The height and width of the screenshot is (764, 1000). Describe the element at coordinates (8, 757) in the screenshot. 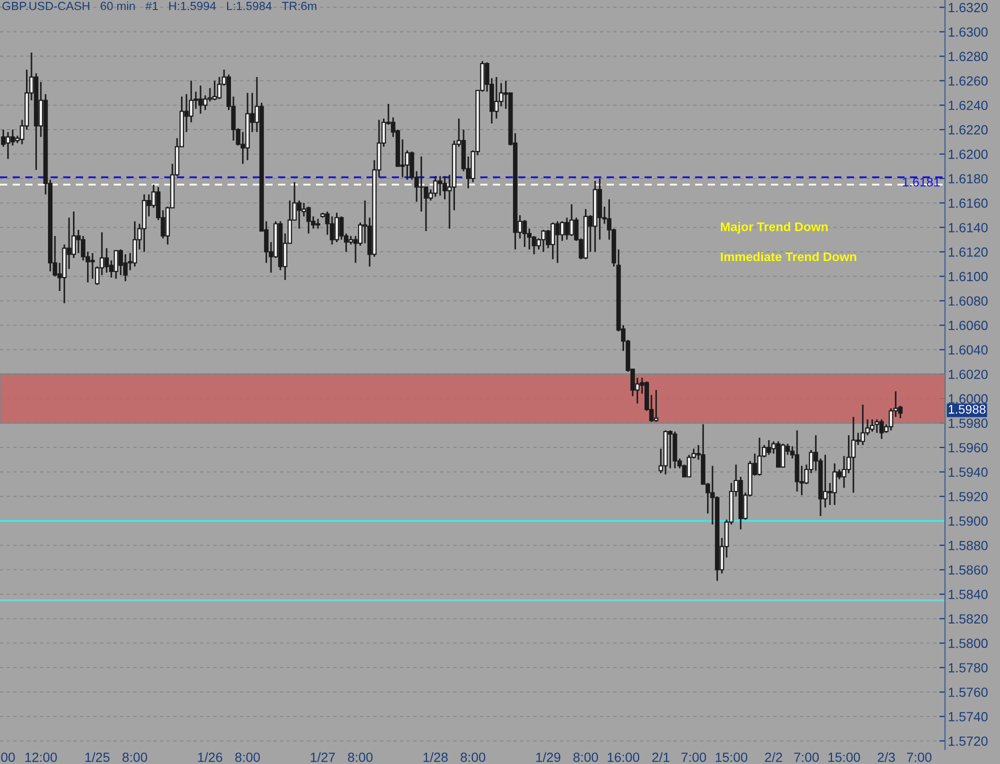

I see `x-tick-label: 00` at that location.